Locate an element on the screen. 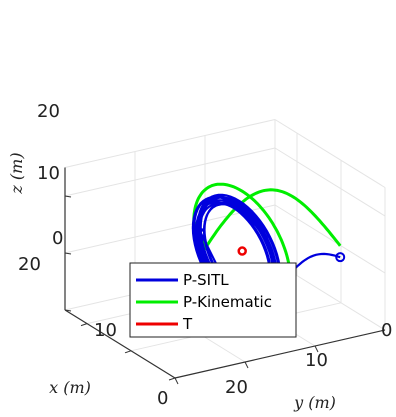  z-tick-label: 10 is located at coordinates (48, 173).